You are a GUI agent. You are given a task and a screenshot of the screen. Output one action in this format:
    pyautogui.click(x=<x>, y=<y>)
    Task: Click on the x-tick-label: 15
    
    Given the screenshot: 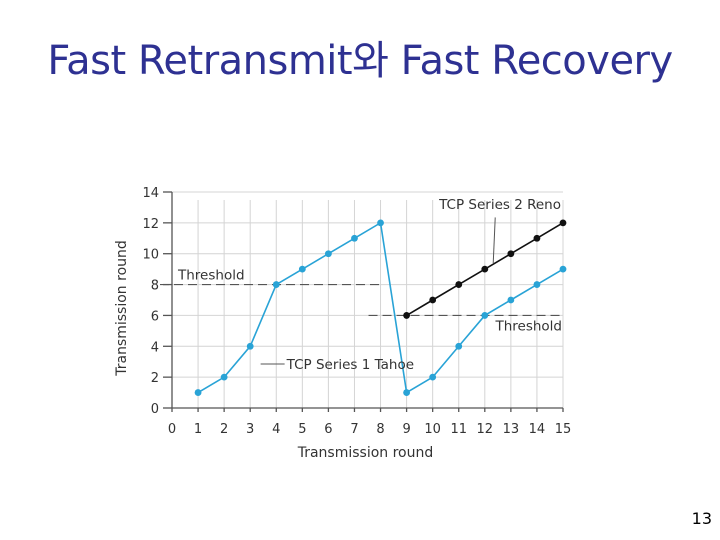 What is the action you would take?
    pyautogui.click(x=563, y=429)
    